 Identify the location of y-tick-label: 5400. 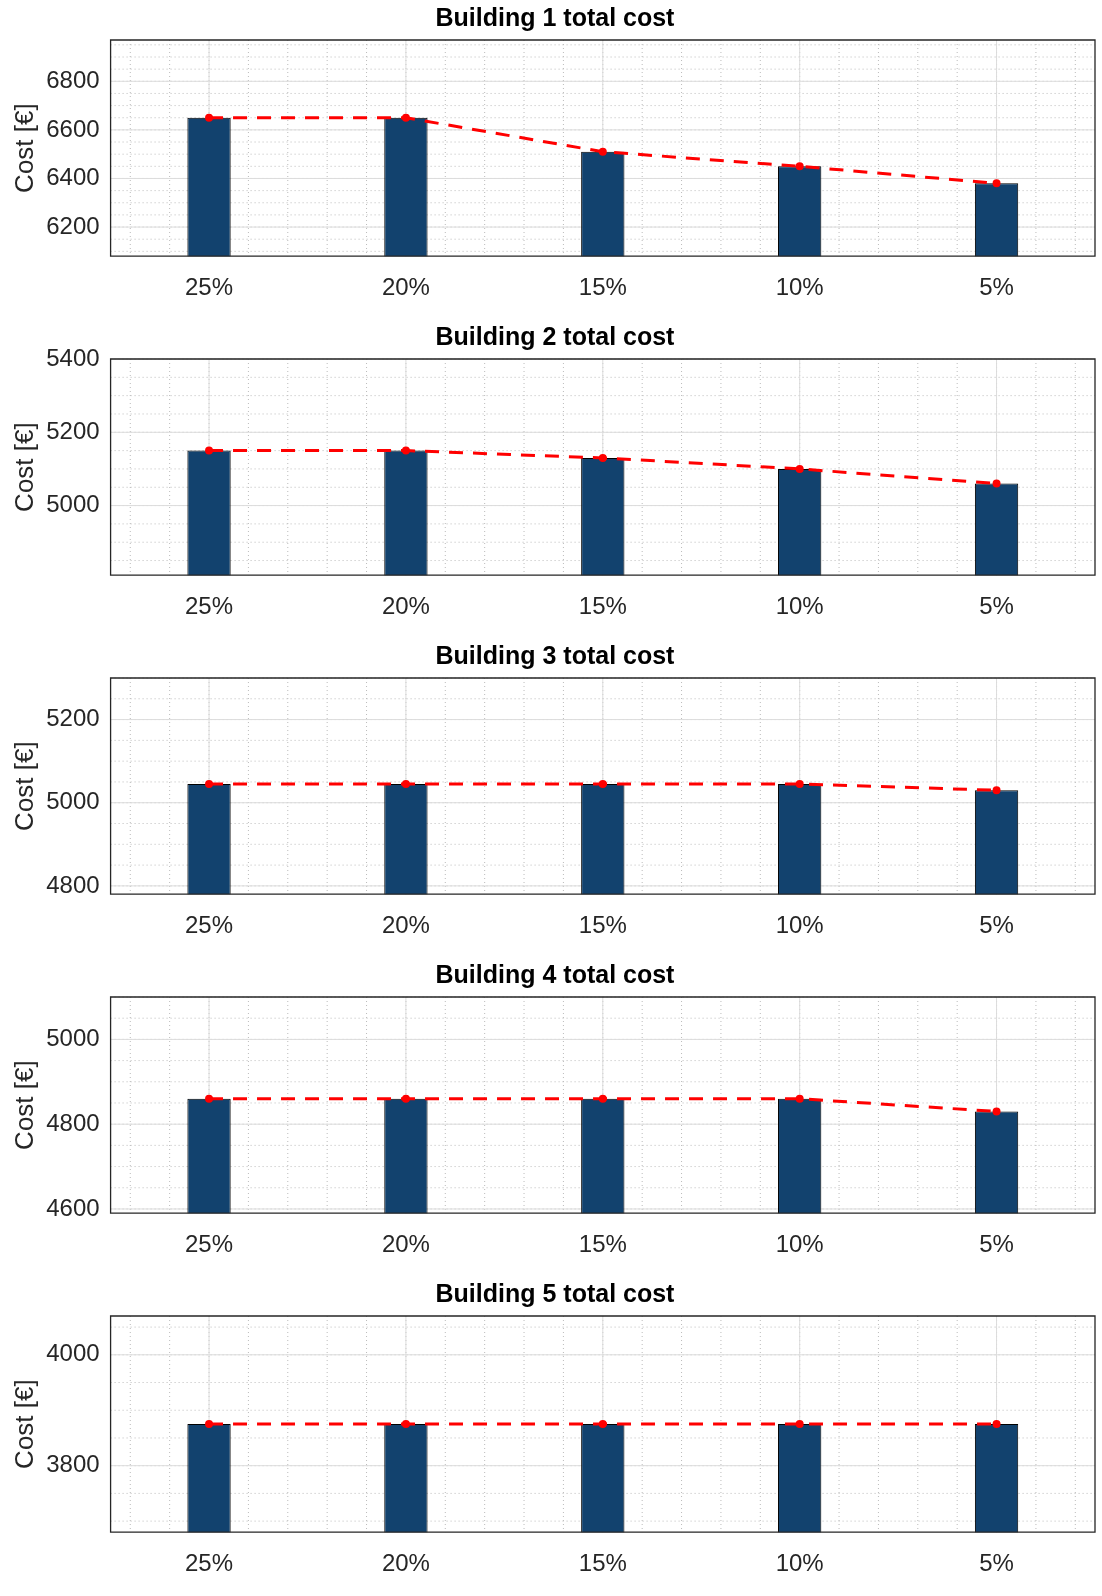
(73, 357).